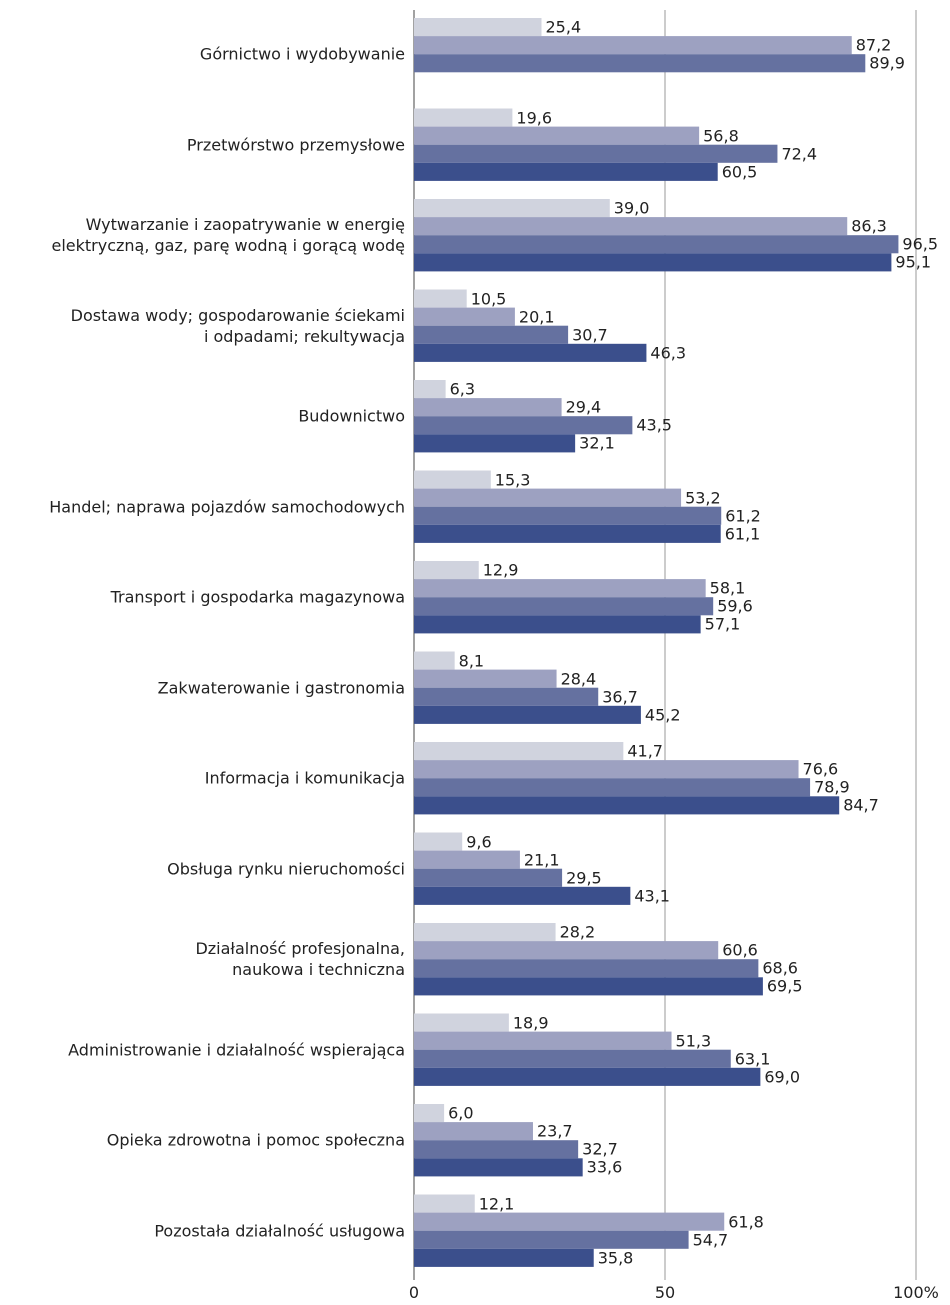 The image size is (950, 1305). I want to click on value-label: 12,1, so click(496, 1204).